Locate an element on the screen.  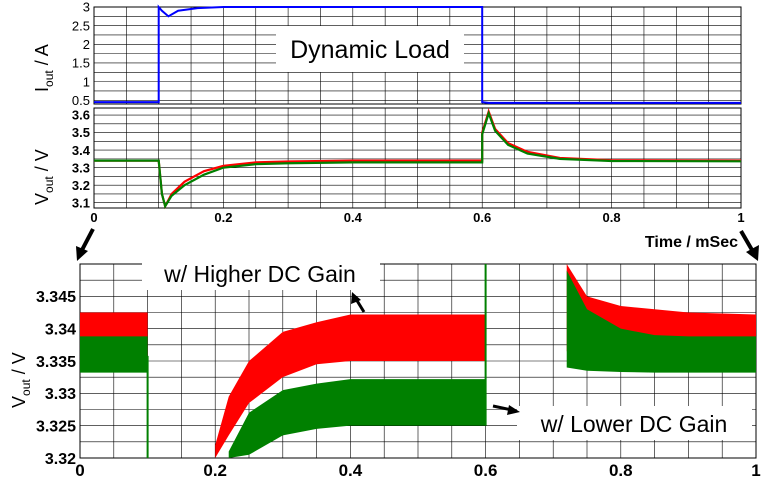
lower-gain-arrow is located at coordinates (506, 409).